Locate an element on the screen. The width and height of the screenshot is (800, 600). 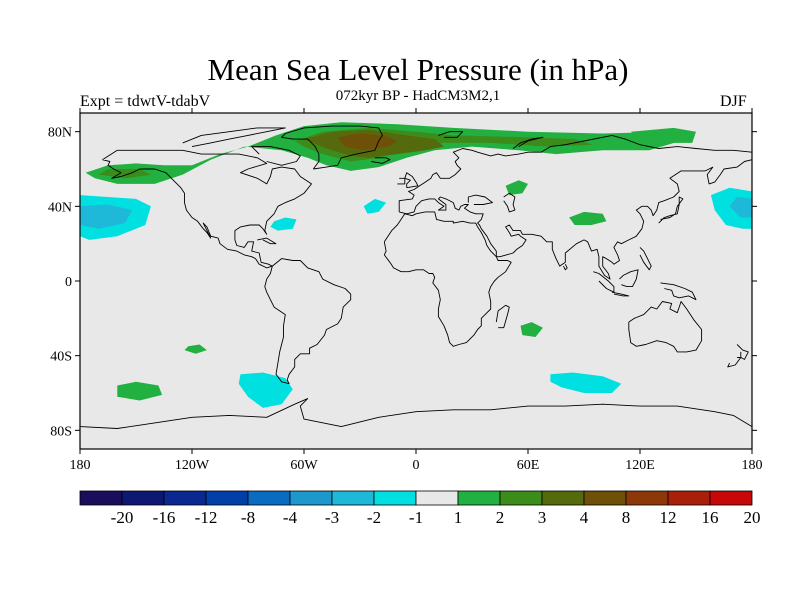
coastline-new-guinea is located at coordinates (678, 291).